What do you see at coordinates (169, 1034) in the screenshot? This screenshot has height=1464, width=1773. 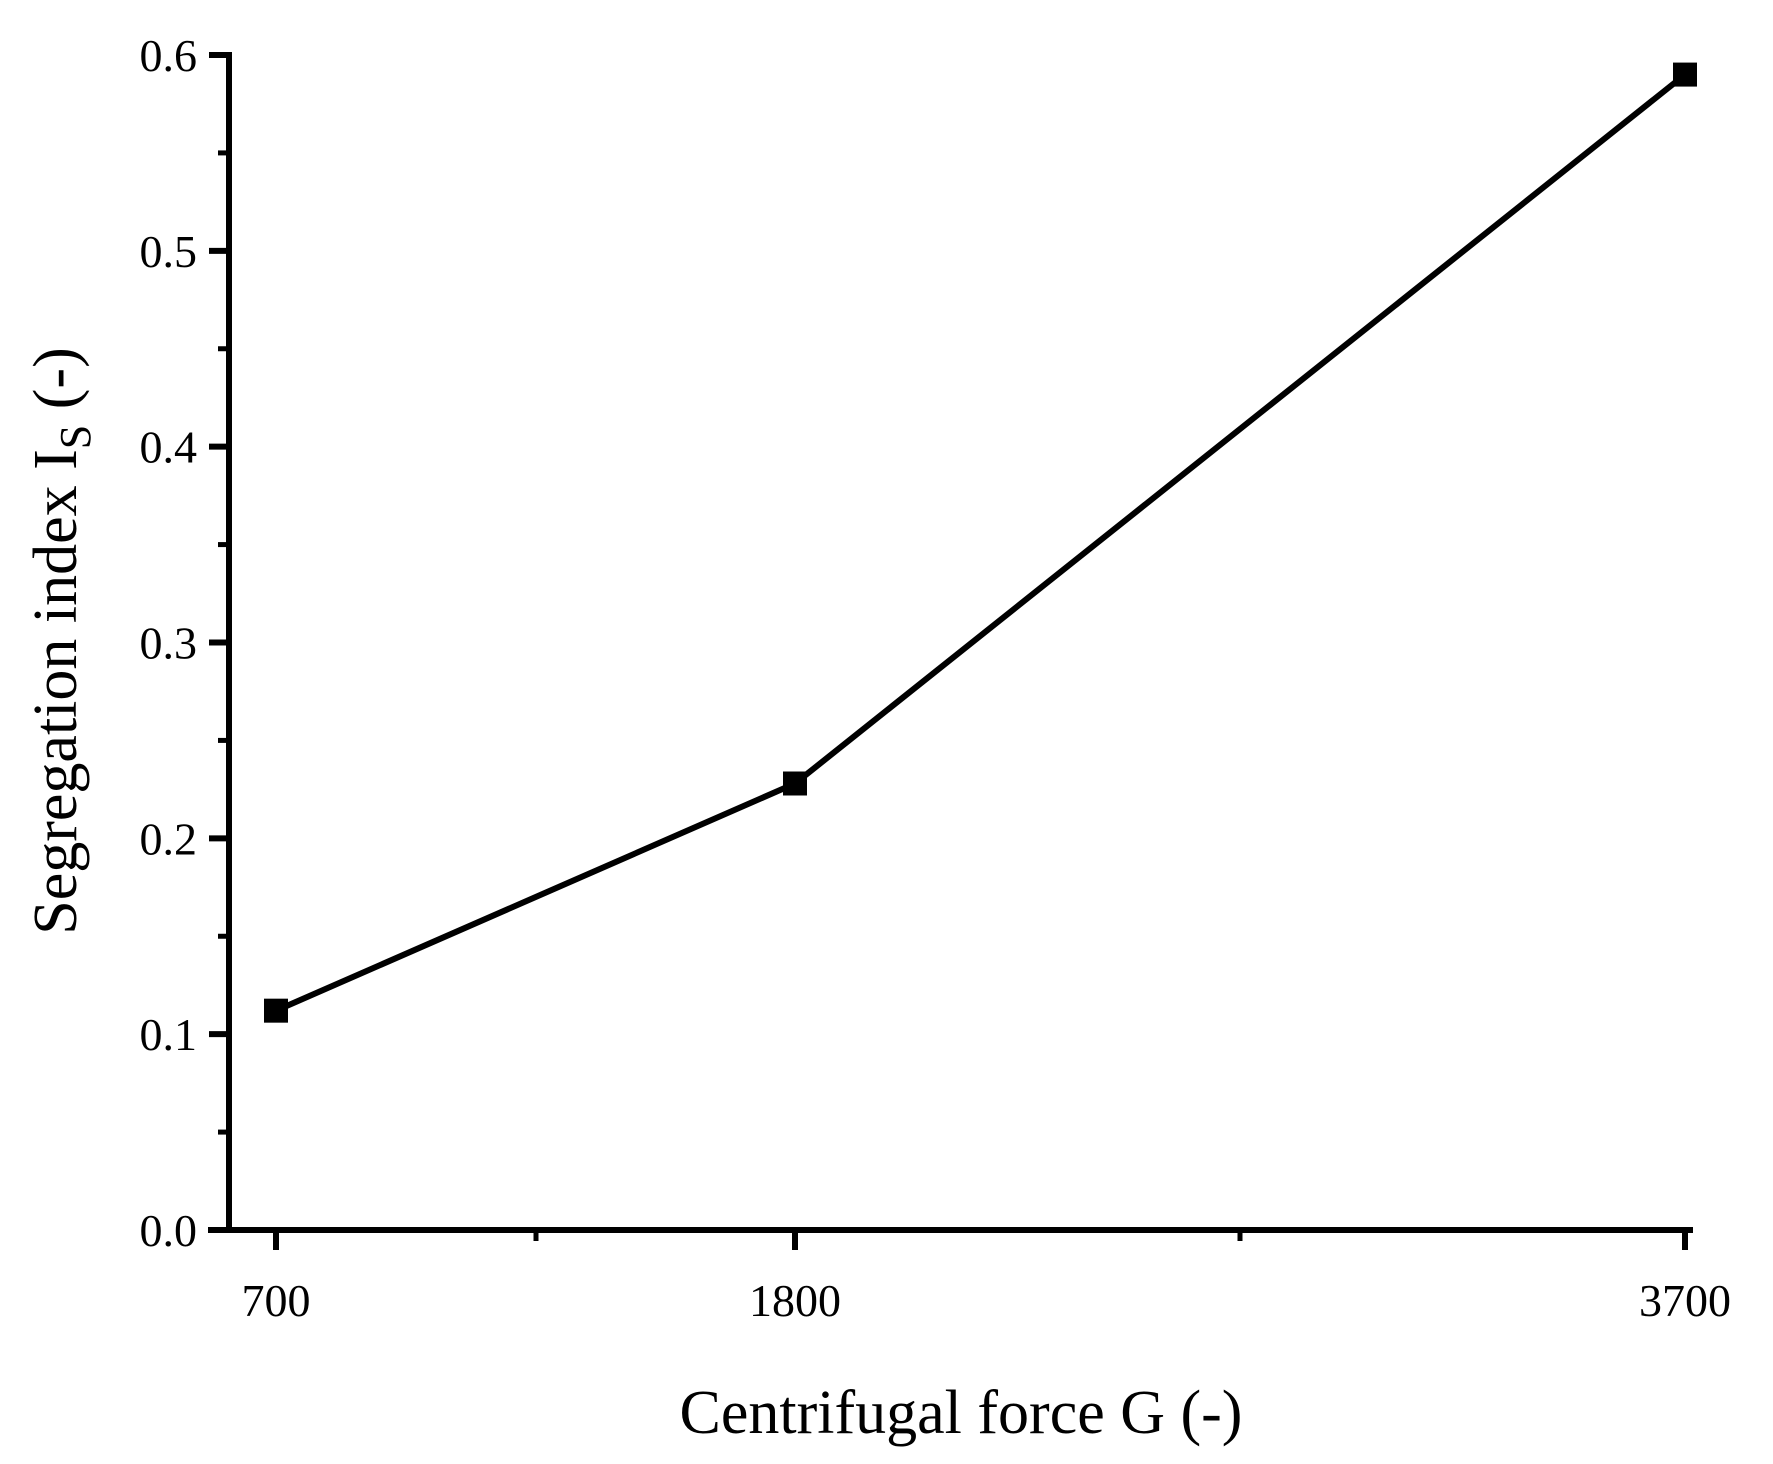 I see `y-tick-label: 0.1` at bounding box center [169, 1034].